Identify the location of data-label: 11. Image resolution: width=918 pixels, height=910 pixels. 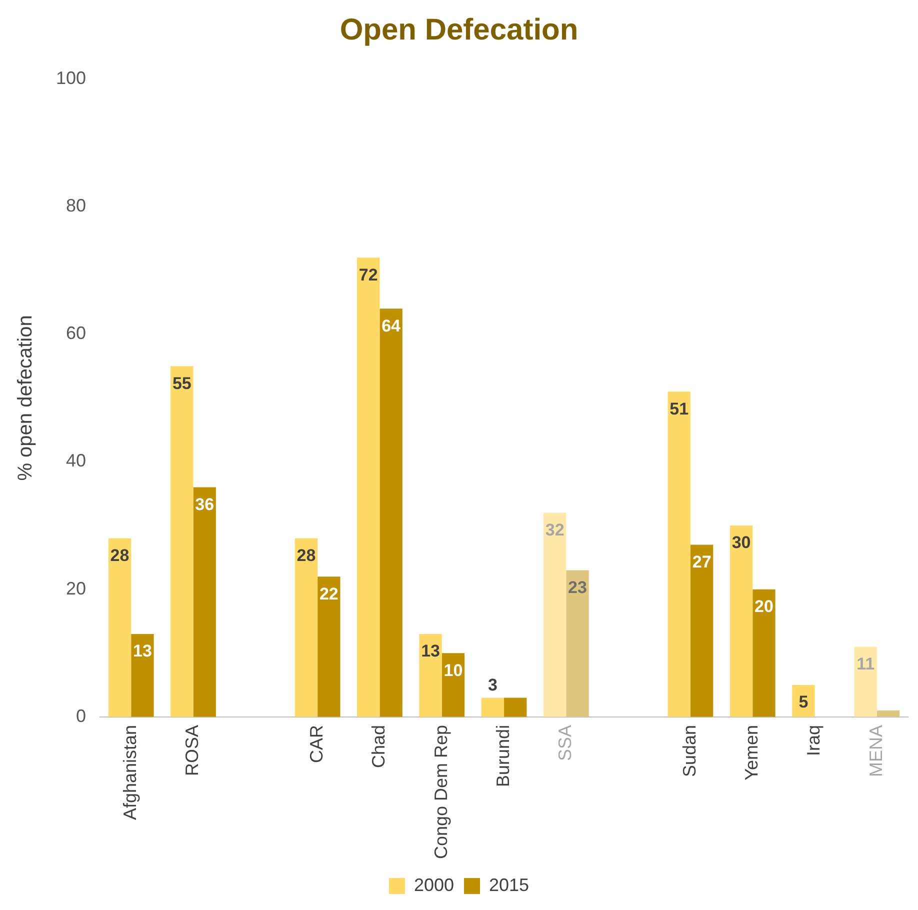
(865, 664).